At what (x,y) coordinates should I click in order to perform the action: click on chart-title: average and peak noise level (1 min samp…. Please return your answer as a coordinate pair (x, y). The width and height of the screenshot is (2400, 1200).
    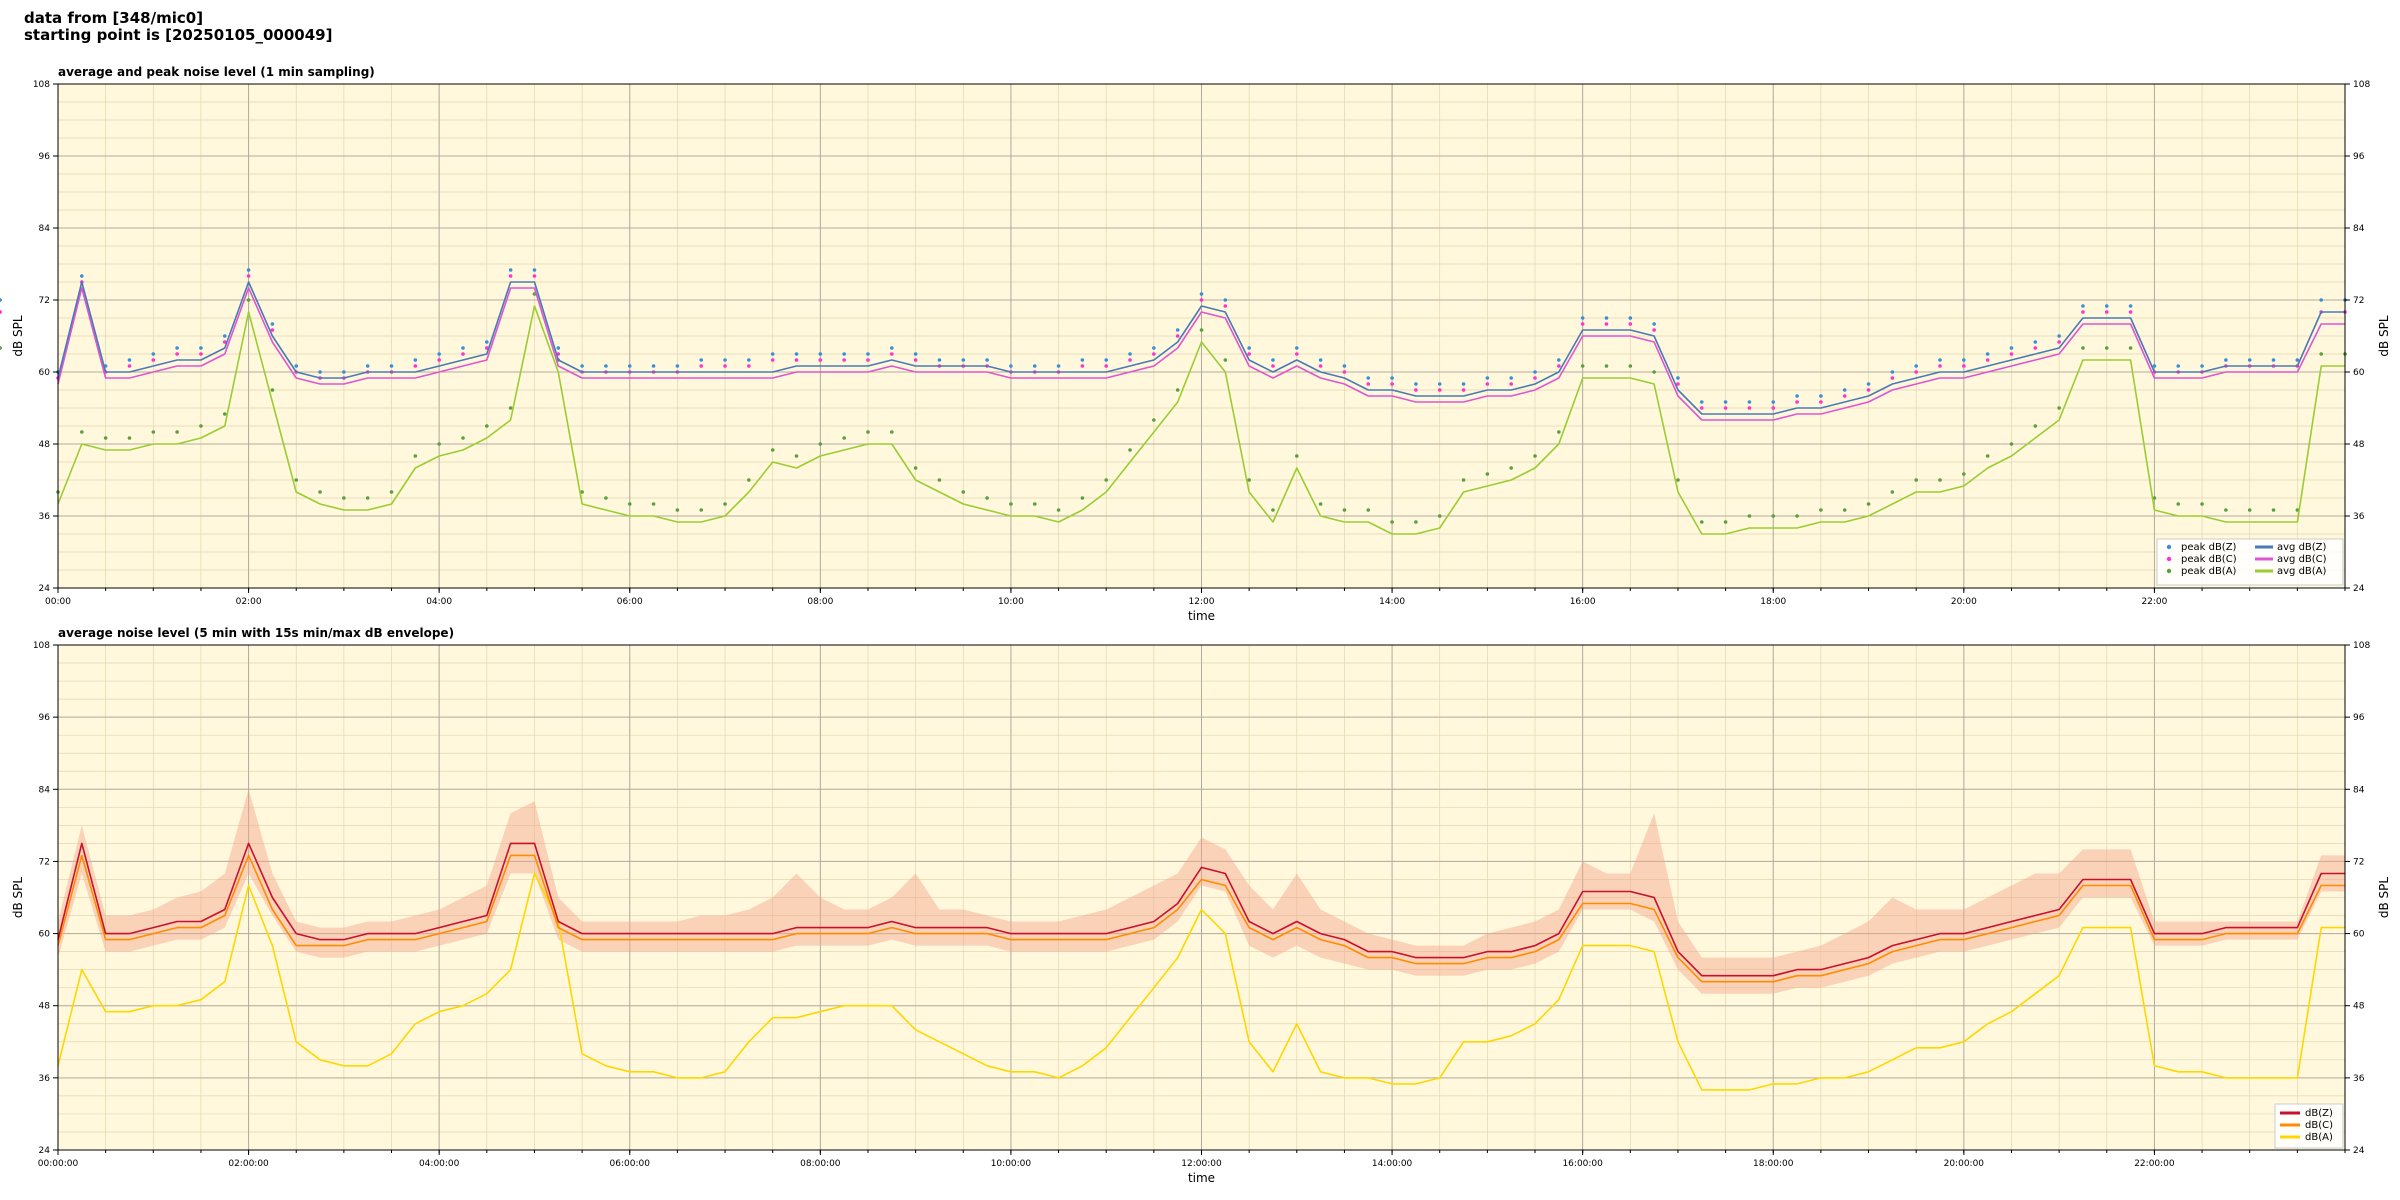
    Looking at the image, I should click on (216, 72).